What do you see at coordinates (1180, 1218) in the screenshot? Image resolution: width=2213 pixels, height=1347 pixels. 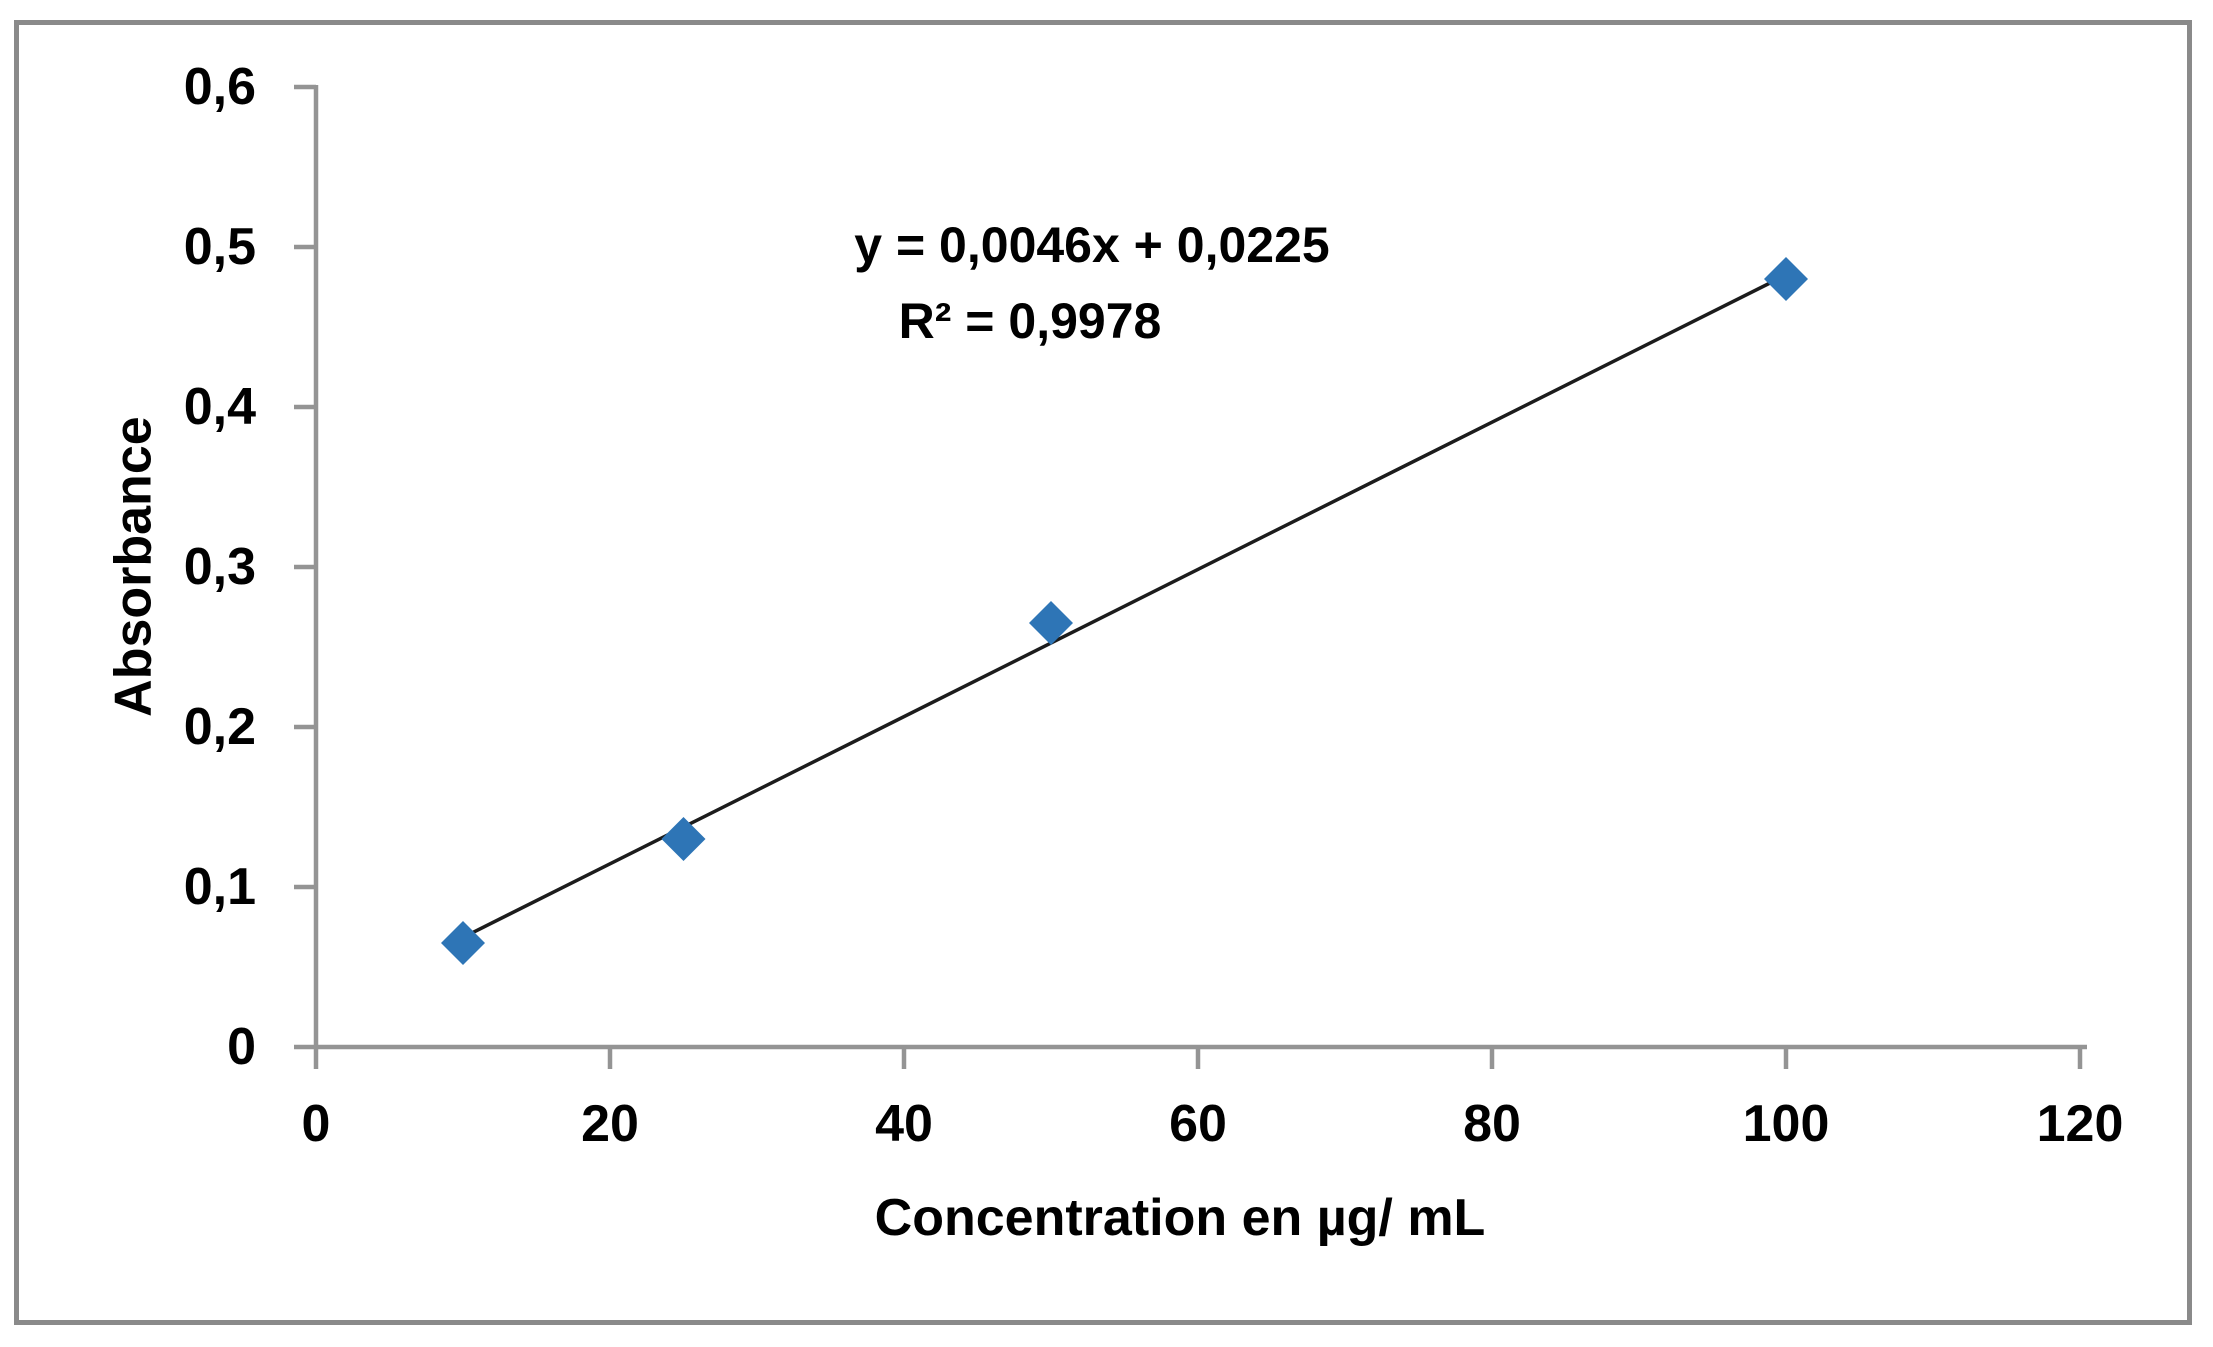 I see `x-axis-title: Concentration en µg/ mL` at bounding box center [1180, 1218].